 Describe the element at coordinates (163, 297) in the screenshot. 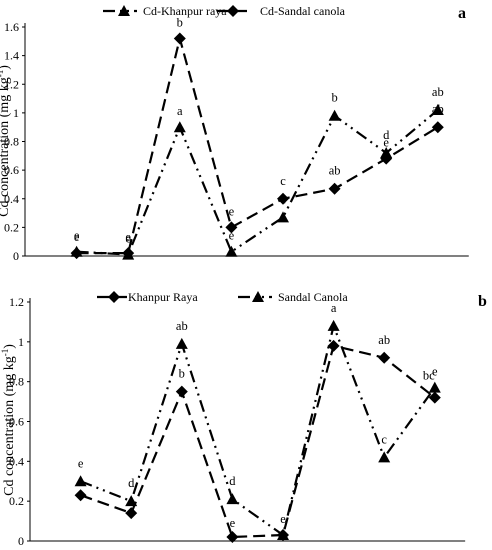

I see `legend-label: Khanpur Raya` at that location.